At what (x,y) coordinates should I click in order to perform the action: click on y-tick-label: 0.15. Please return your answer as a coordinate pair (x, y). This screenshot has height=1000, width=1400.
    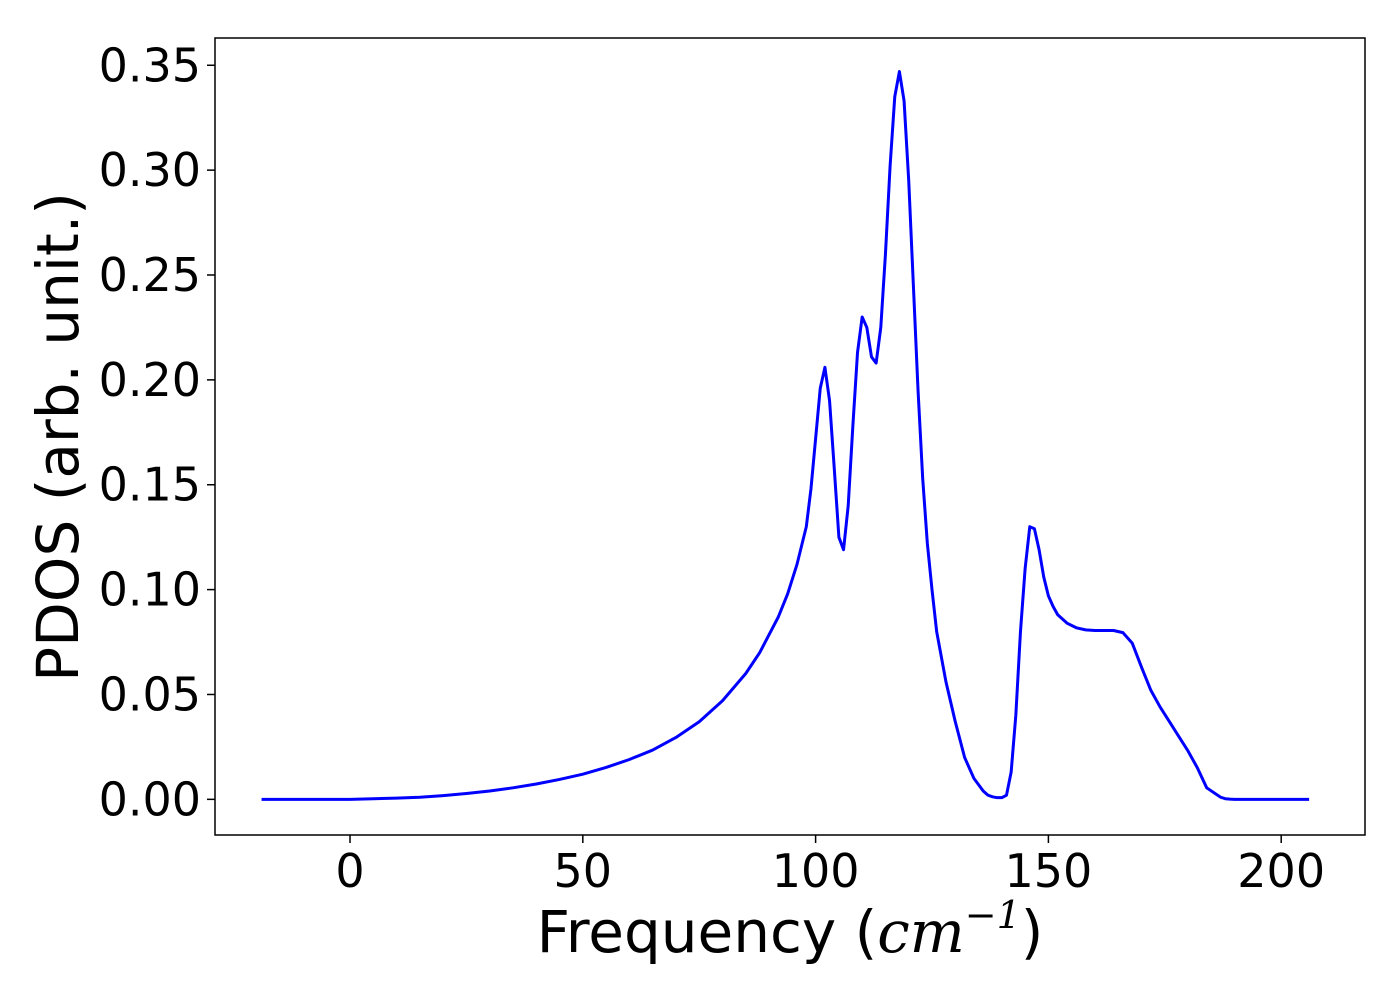
    Looking at the image, I should click on (150, 485).